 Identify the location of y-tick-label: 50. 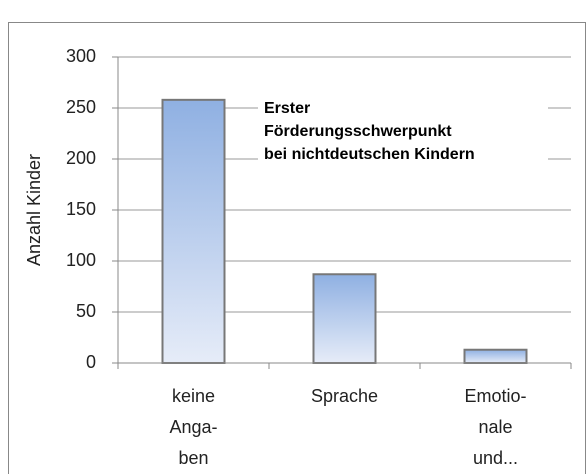
(86, 311).